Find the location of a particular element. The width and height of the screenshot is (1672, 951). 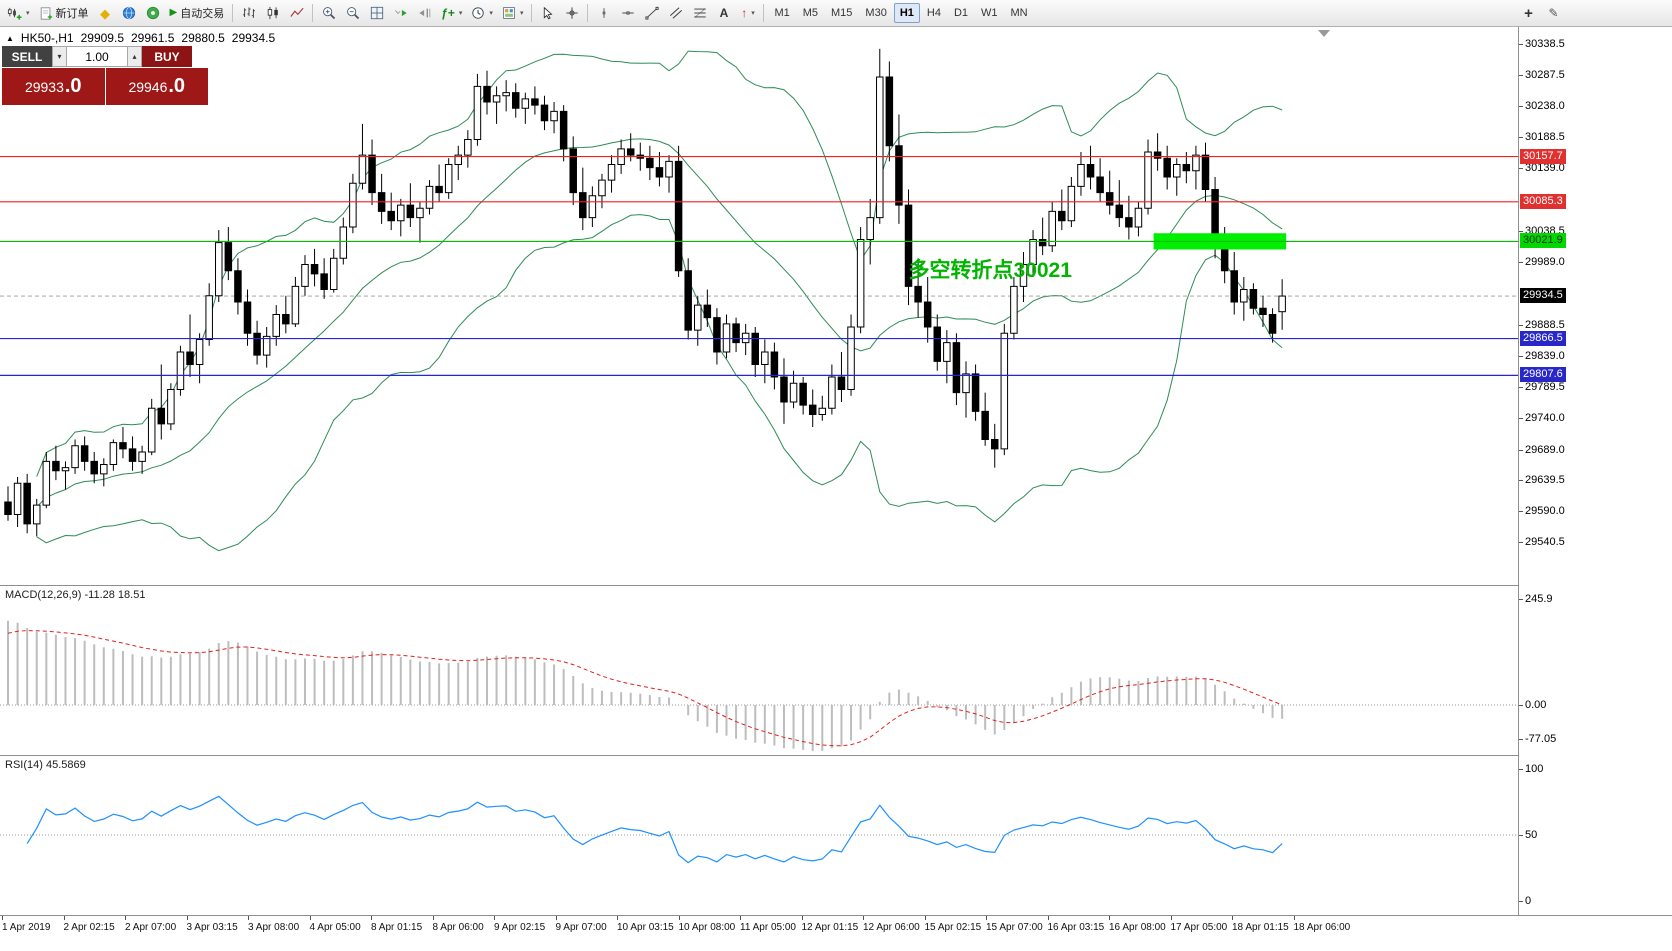

sell-price-button: 29933 .0 is located at coordinates (53, 86).